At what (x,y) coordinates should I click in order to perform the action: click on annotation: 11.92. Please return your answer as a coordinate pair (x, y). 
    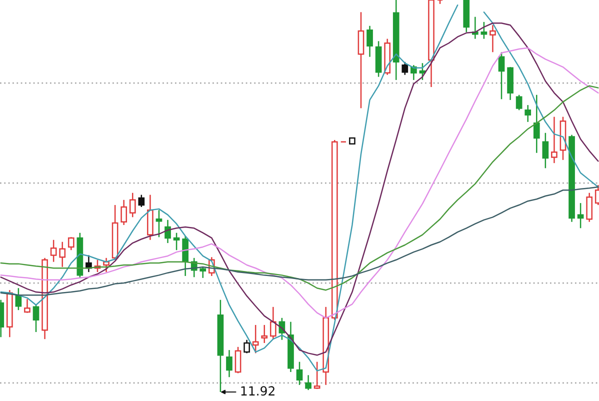
    Looking at the image, I should click on (257, 391).